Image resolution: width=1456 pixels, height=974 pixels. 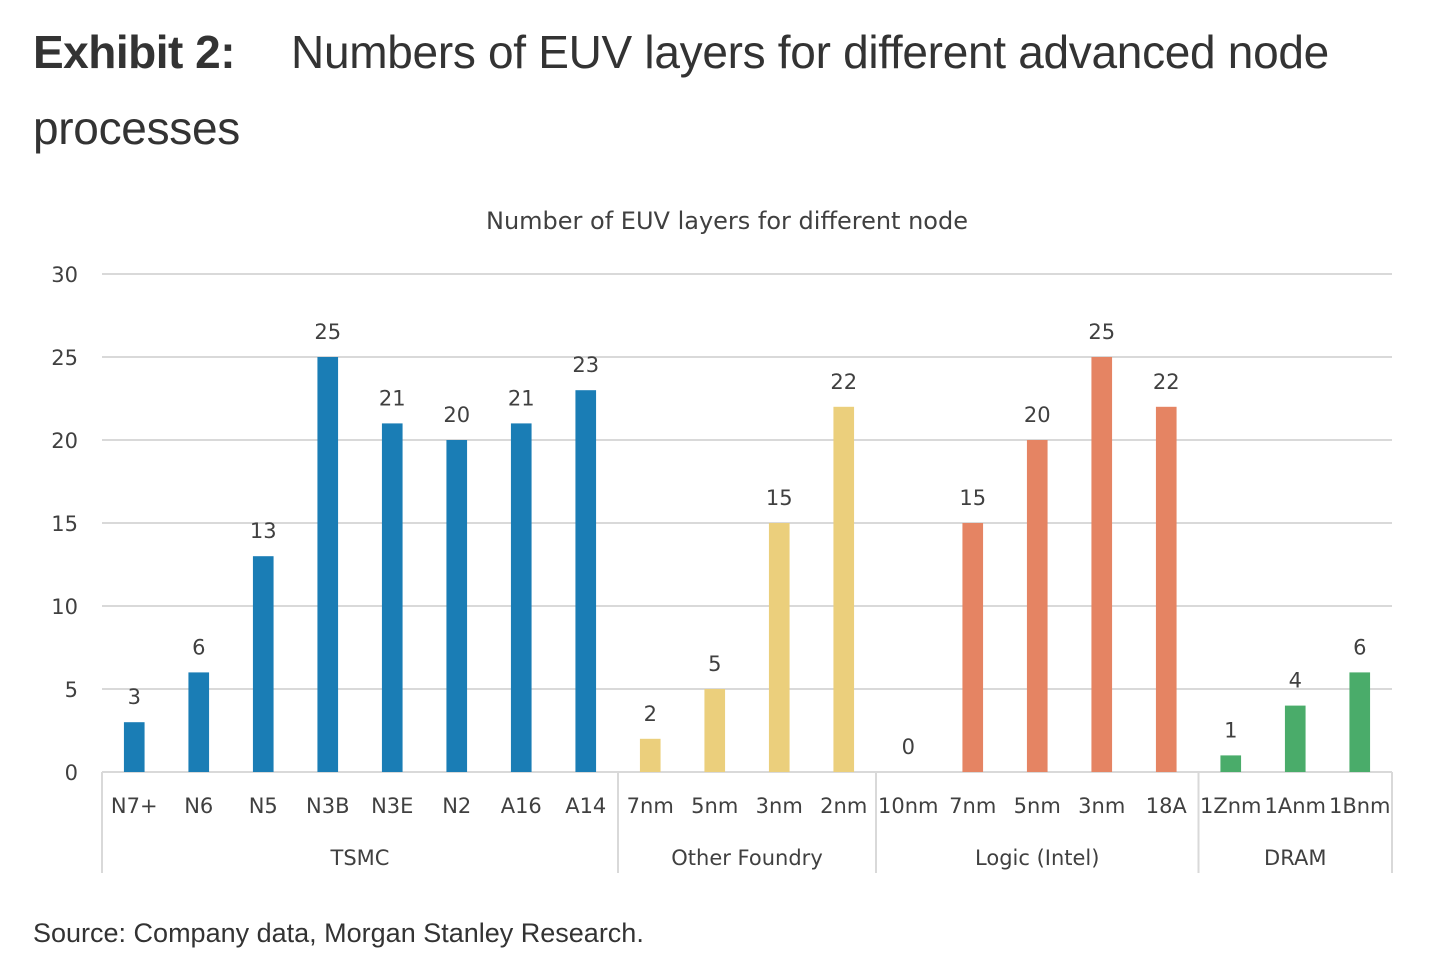 I want to click on x-tick-label: 18A, so click(x=1167, y=806).